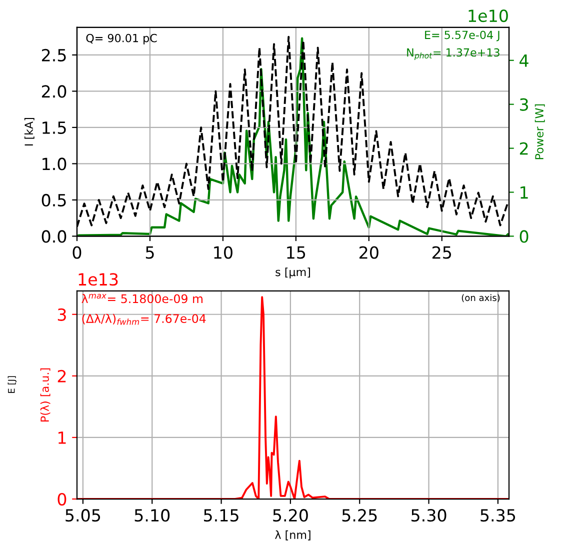 Image resolution: width=564 pixels, height=548 pixels. What do you see at coordinates (369, 252) in the screenshot?
I see `x-tick-label: 20` at bounding box center [369, 252].